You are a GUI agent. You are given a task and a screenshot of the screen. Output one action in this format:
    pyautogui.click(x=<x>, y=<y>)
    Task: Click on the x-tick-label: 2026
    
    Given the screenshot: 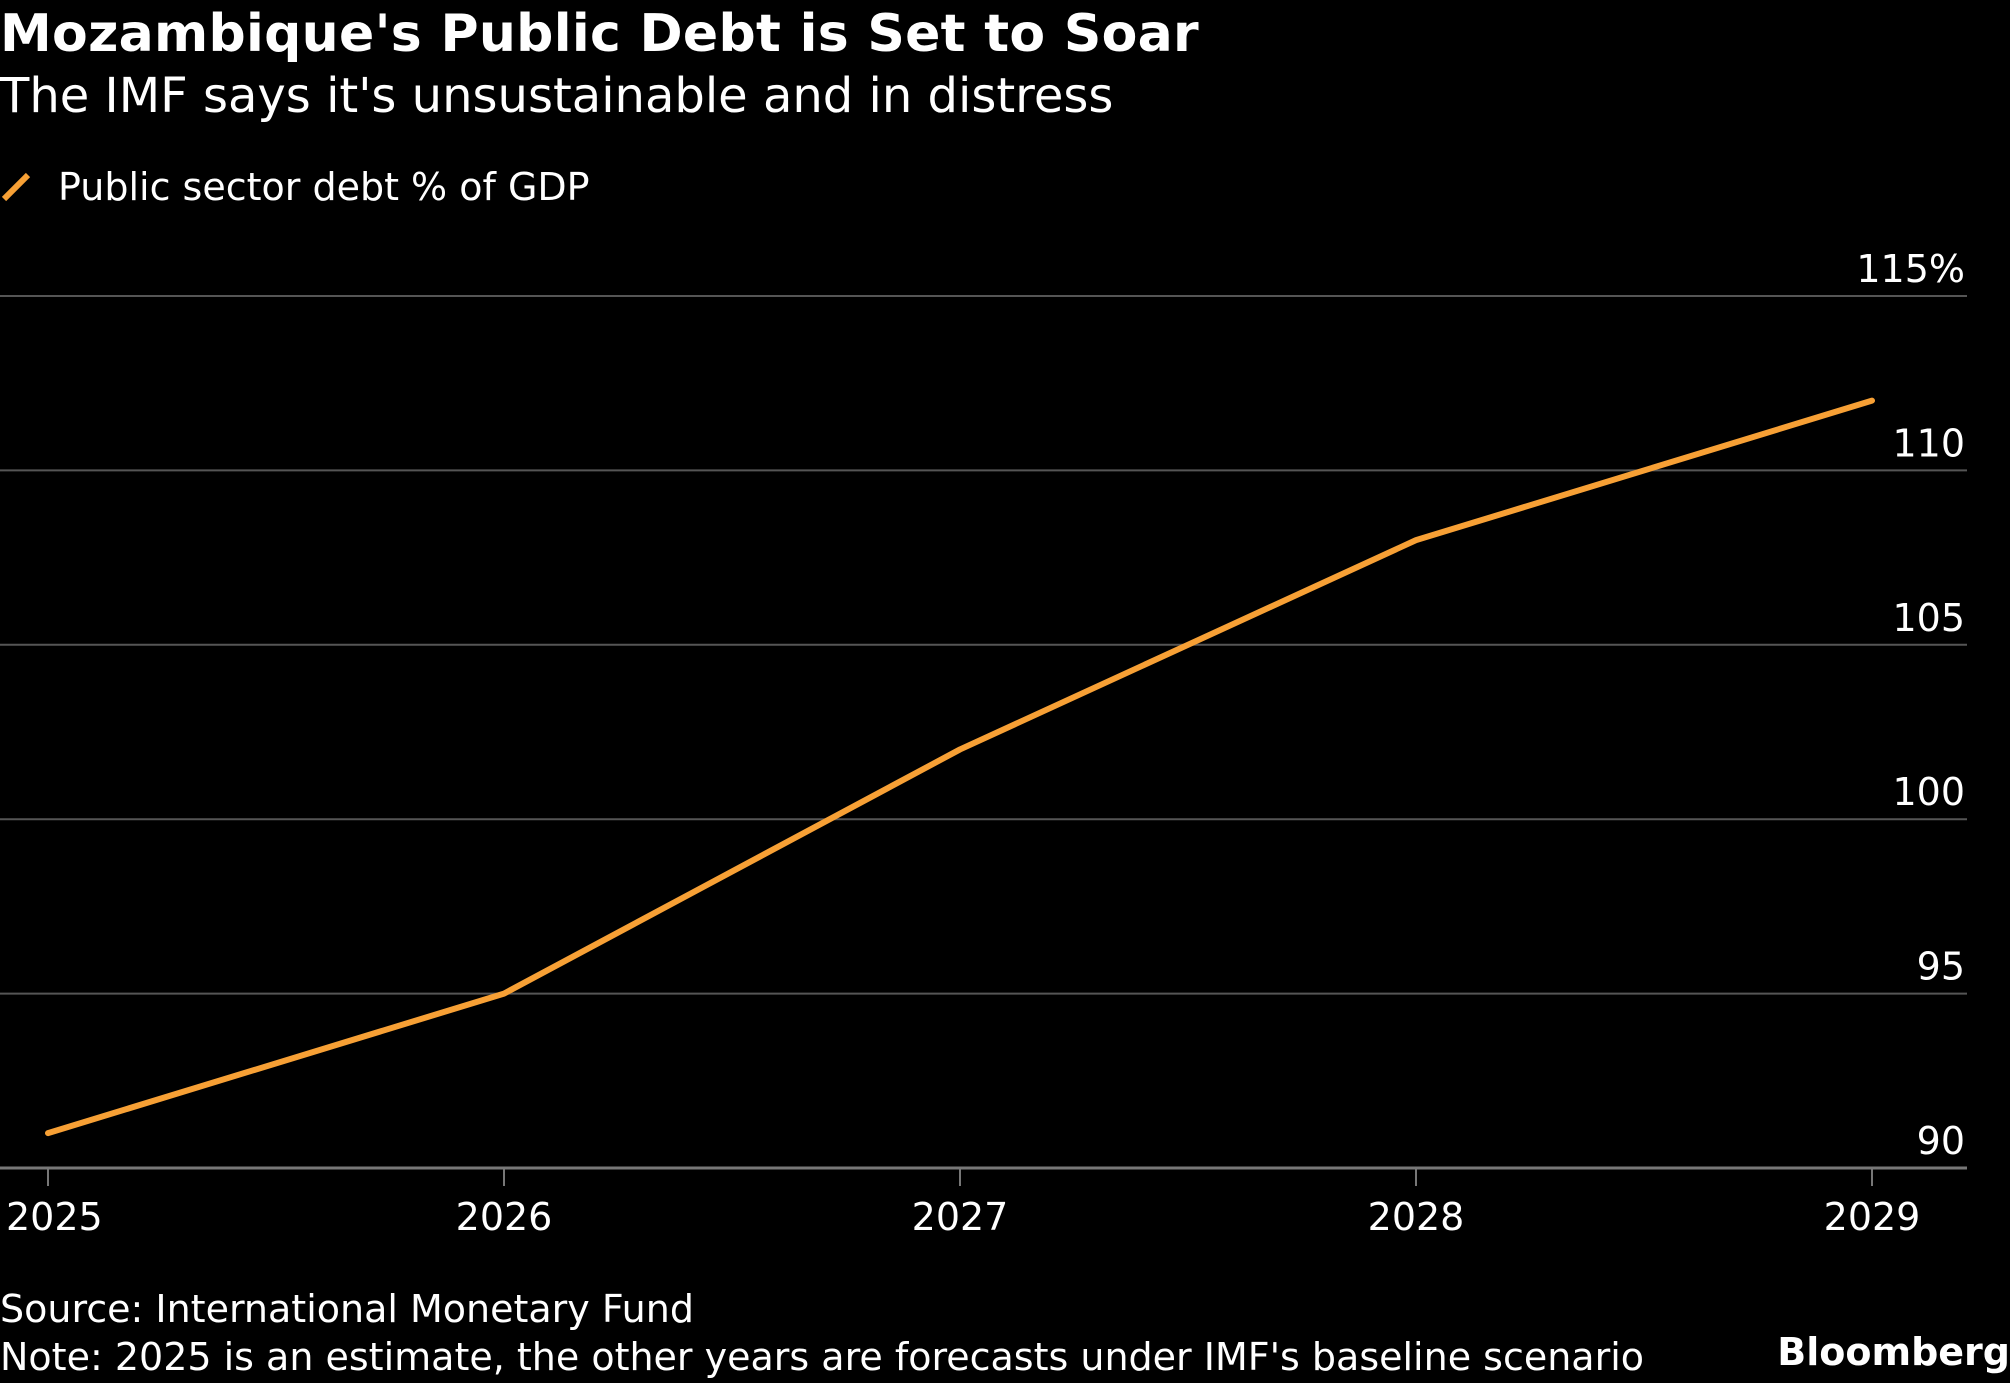 What is the action you would take?
    pyautogui.click(x=504, y=1217)
    